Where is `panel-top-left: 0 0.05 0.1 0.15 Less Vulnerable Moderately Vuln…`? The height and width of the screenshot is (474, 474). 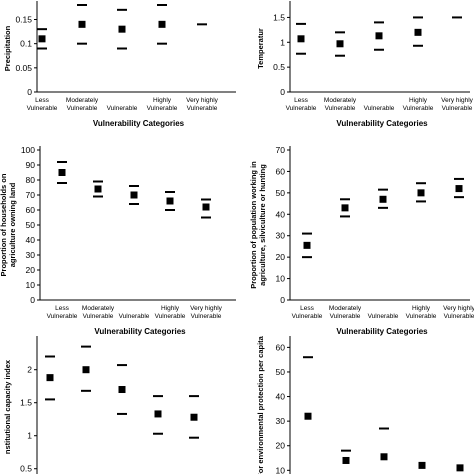
panel-top-left: 0 0.05 0.1 0.15 Less Vulnerable Moderately Vuln… is located at coordinates (119, 64).